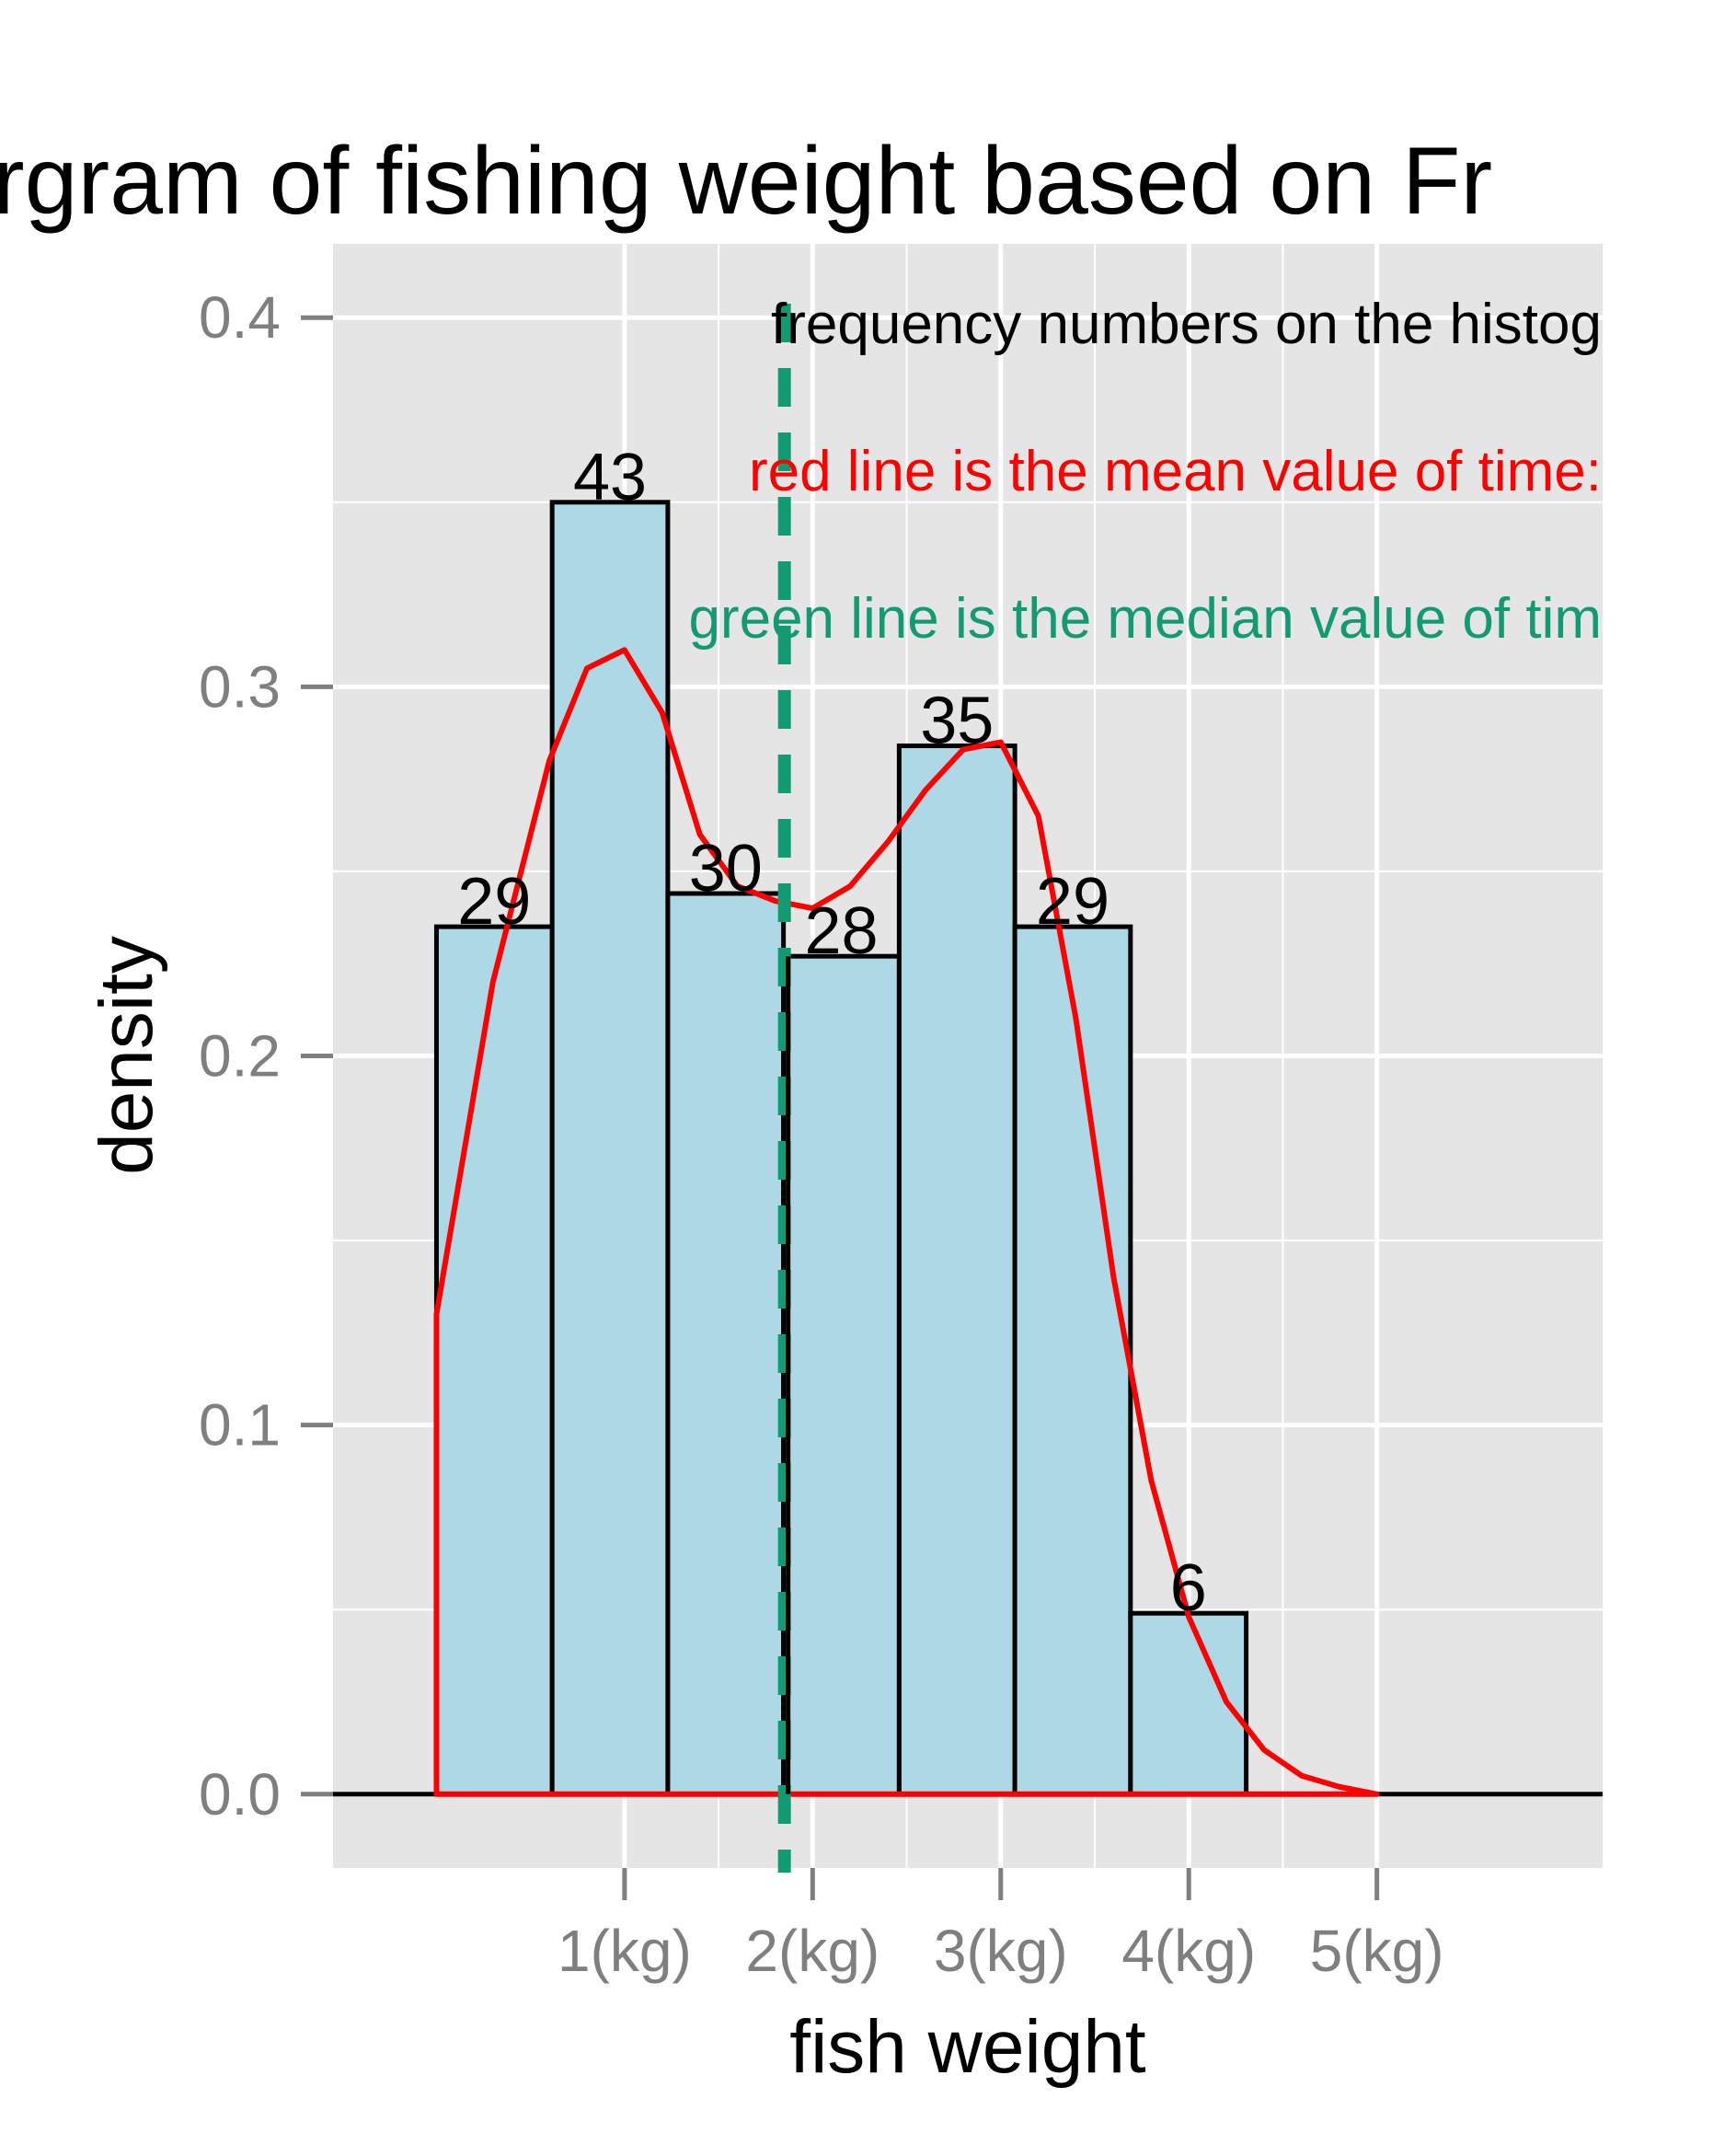  What do you see at coordinates (1001, 1951) in the screenshot?
I see `x-tick-label: 3(kg)` at bounding box center [1001, 1951].